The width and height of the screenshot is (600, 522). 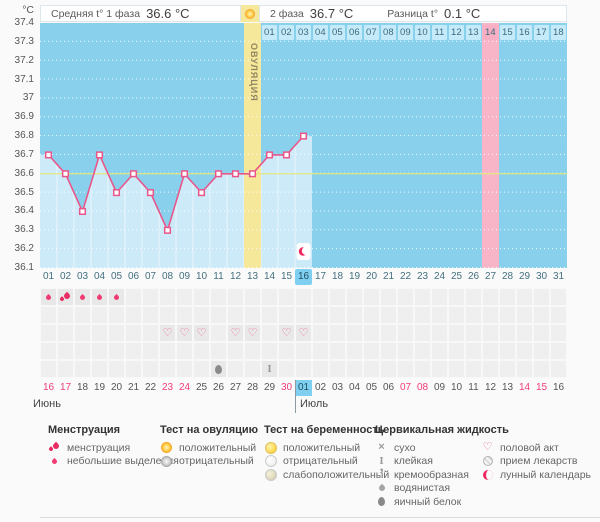 I want to click on calendar-date-cell: 10, so click(x=456, y=387).